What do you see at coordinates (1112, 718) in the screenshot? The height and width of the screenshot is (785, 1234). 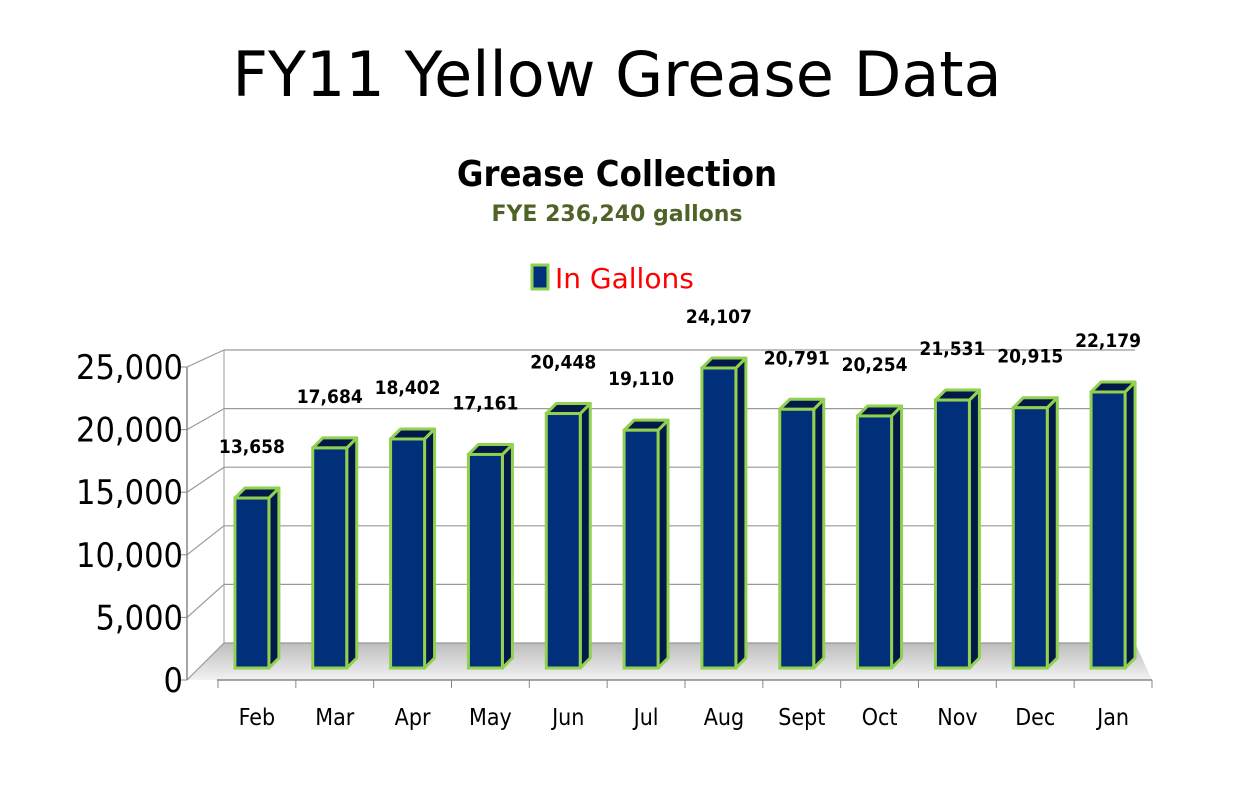 I see `x-tick-label: Jan` at bounding box center [1112, 718].